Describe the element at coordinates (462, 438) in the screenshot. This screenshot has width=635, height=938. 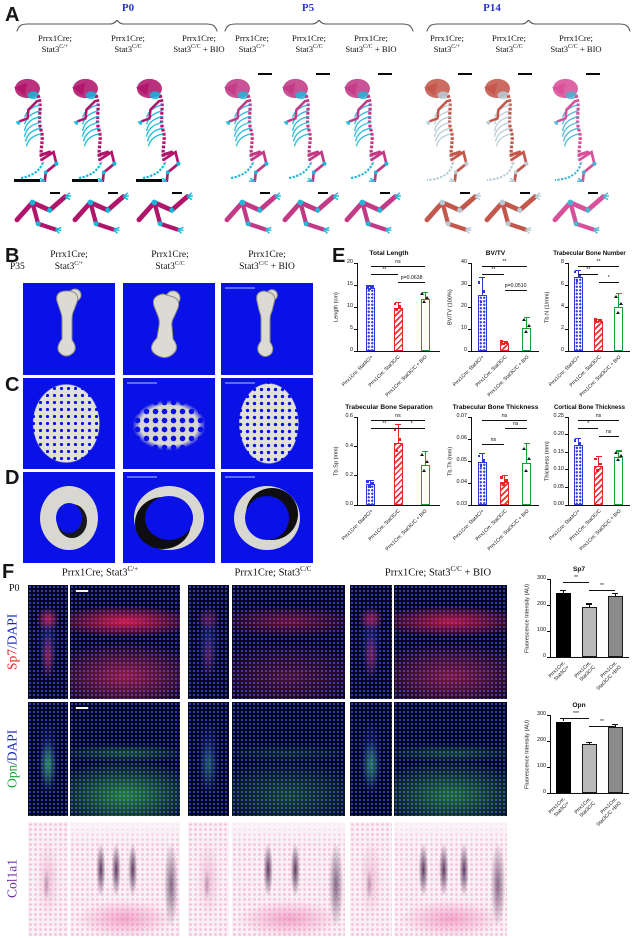
I see `y-tick-label: 0.06` at that location.